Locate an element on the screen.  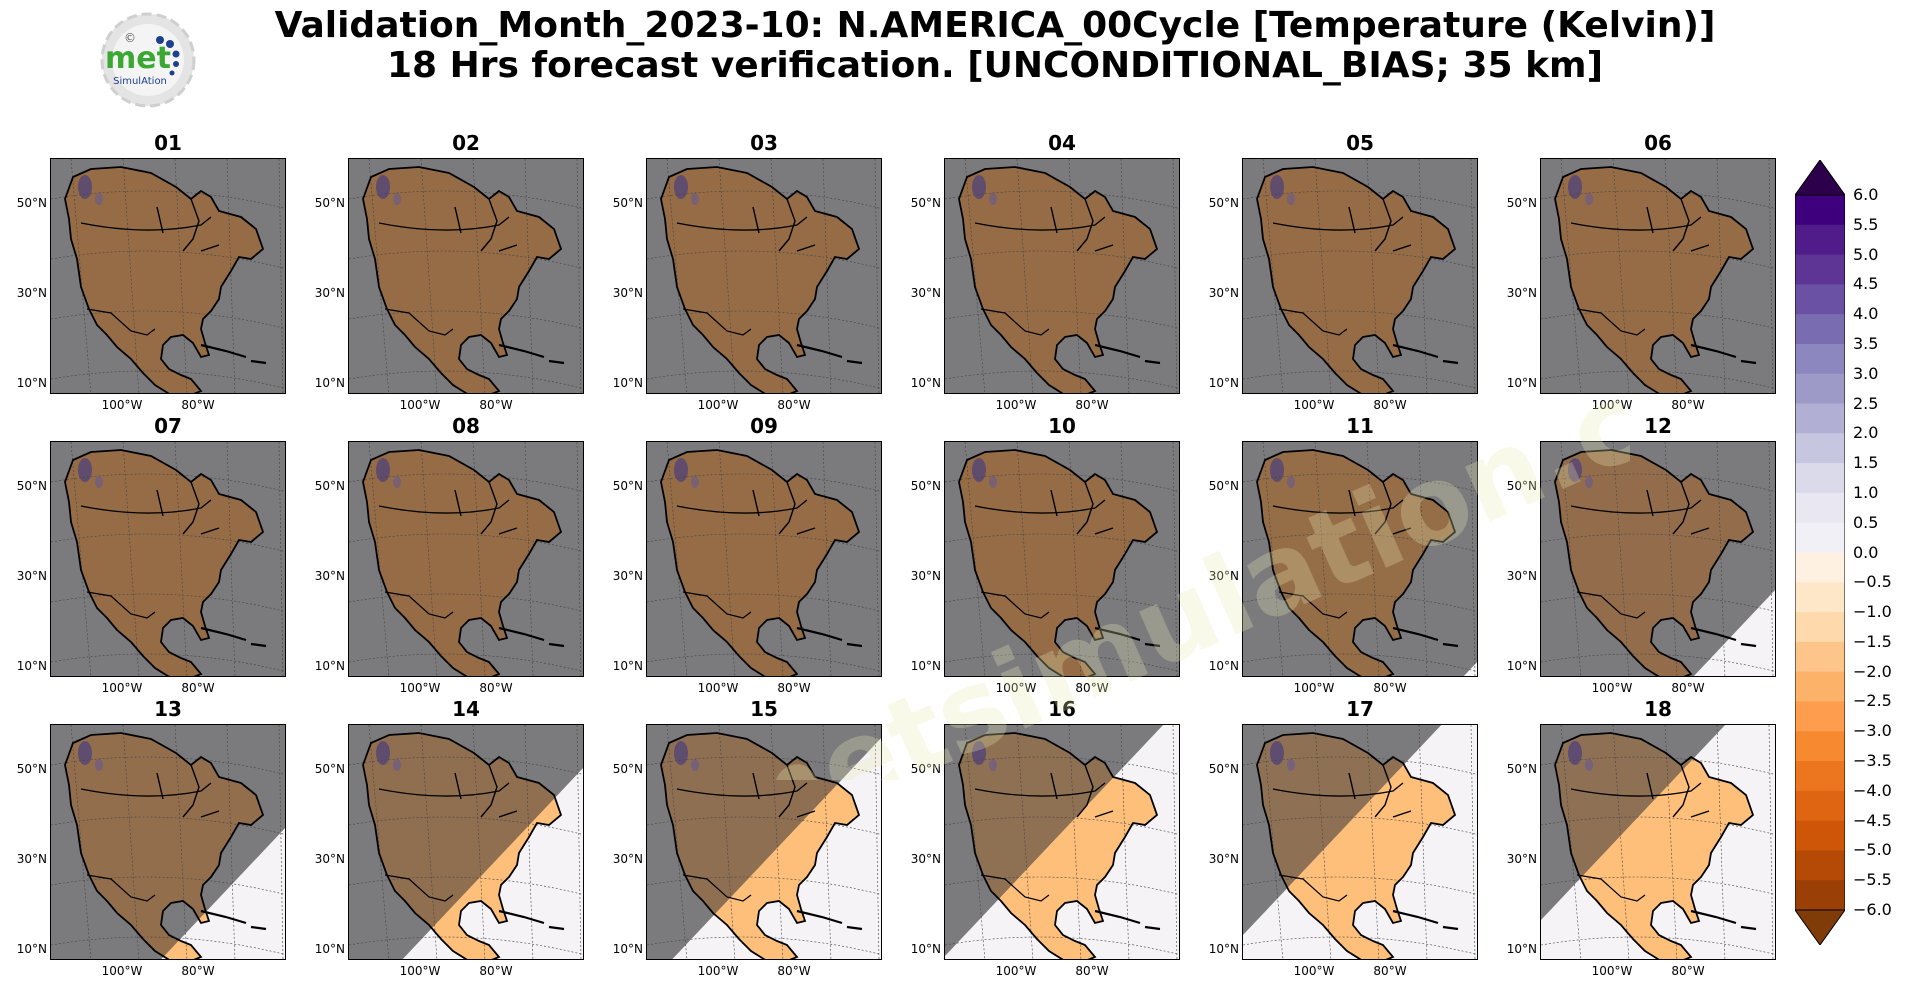
colorbar-tick-label: 5.0 is located at coordinates (1866, 254).